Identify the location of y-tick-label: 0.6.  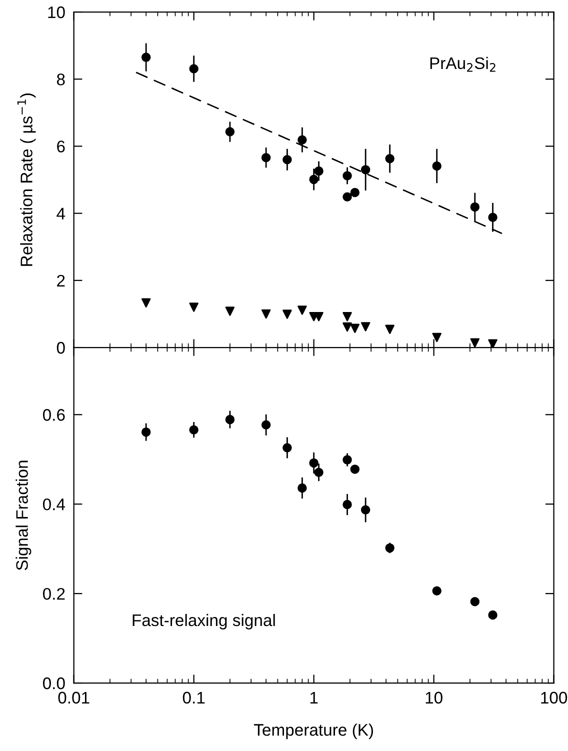
(53, 415).